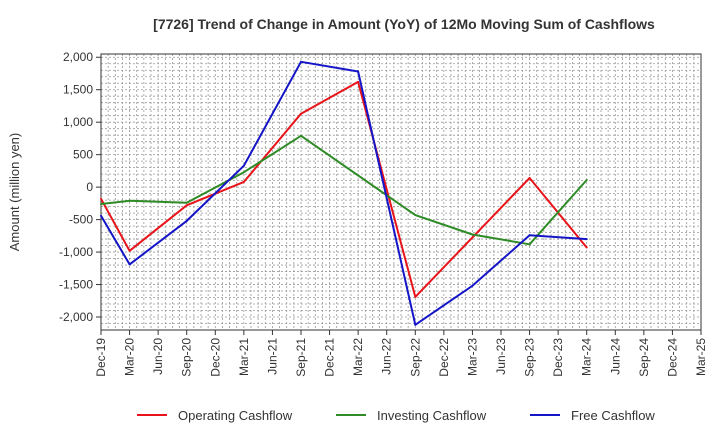 The height and width of the screenshot is (440, 720). What do you see at coordinates (530, 357) in the screenshot?
I see `x-tick-label: Sep-23` at bounding box center [530, 357].